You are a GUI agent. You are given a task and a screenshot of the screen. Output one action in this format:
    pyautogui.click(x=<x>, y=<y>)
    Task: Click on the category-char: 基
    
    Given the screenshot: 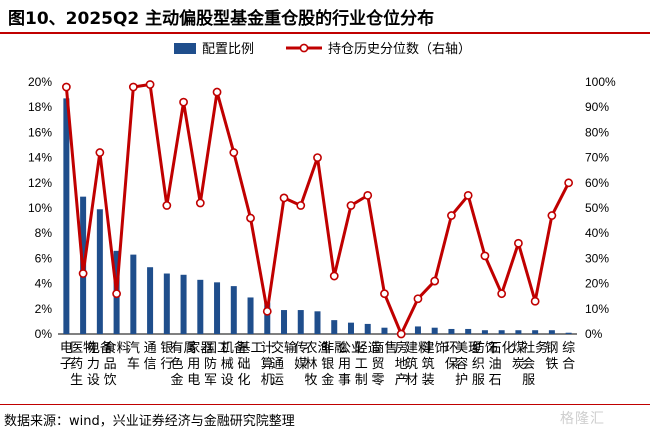 What is the action you would take?
    pyautogui.click(x=244, y=348)
    